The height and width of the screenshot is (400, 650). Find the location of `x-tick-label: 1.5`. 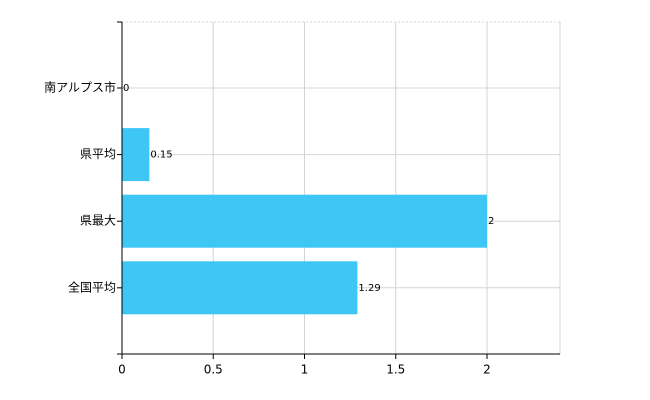

x-tick-label: 1.5 is located at coordinates (395, 370).